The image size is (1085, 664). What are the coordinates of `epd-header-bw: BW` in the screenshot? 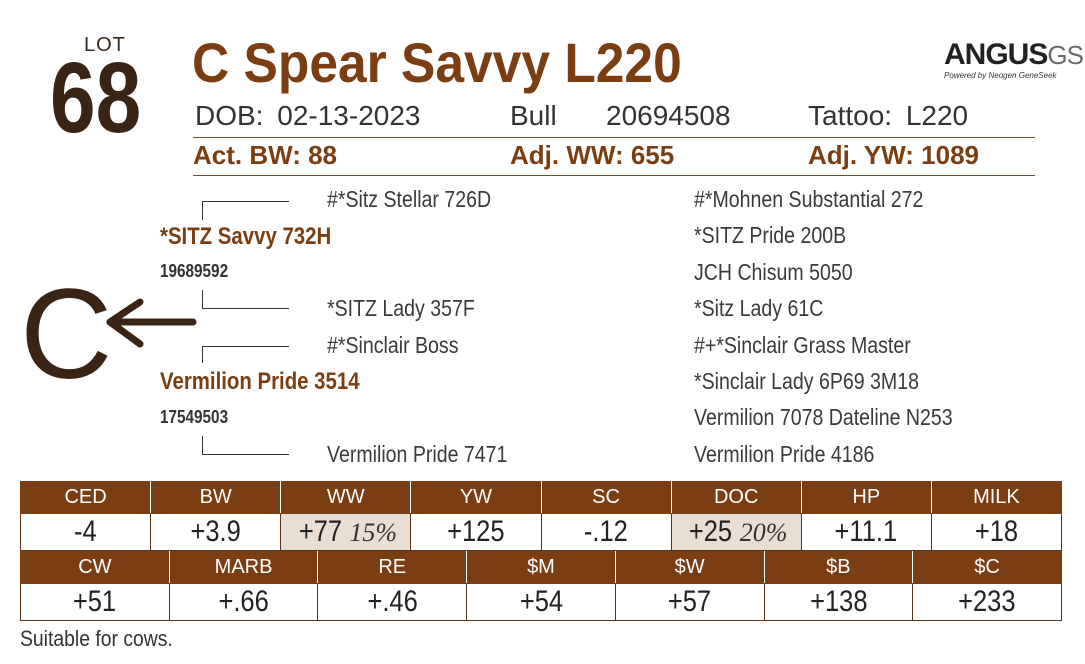 It's located at (216, 497).